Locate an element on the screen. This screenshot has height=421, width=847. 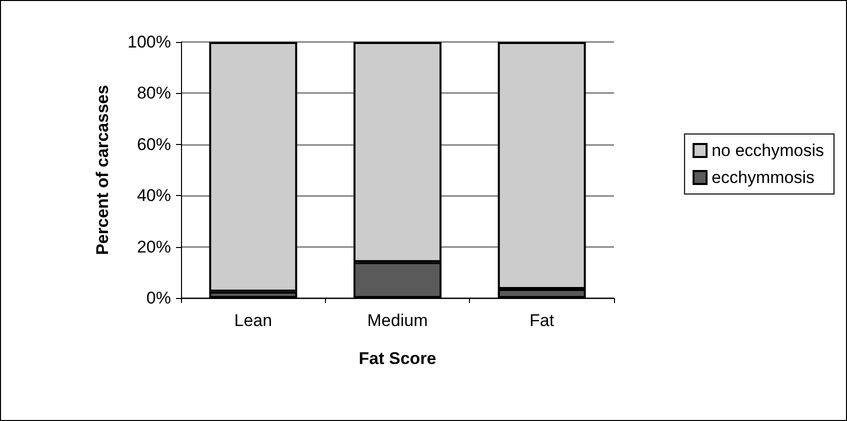
y-tick-label: 0% is located at coordinates (158, 298).